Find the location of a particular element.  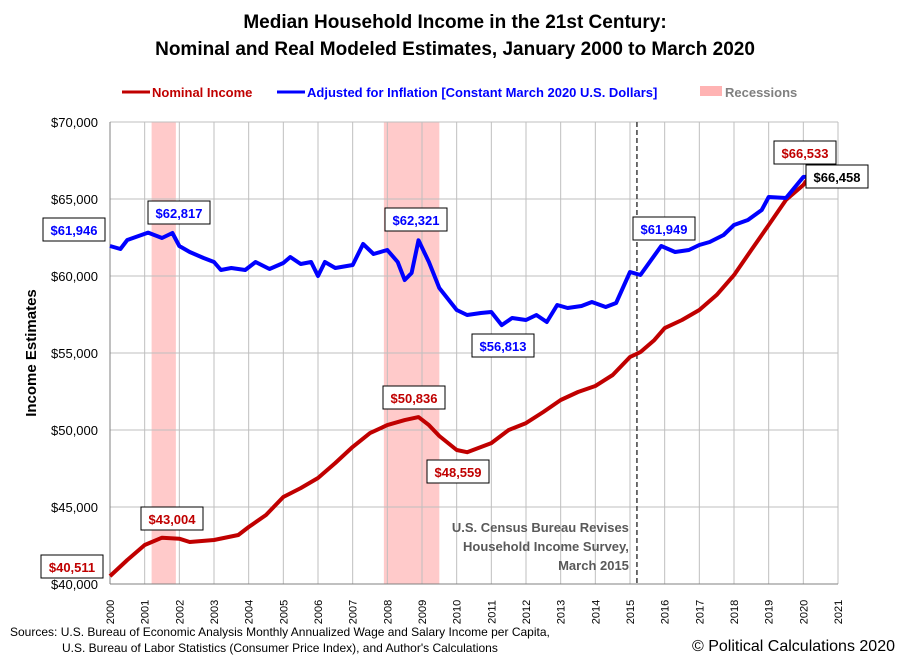

census-note: Household Income Survey, is located at coordinates (546, 546).